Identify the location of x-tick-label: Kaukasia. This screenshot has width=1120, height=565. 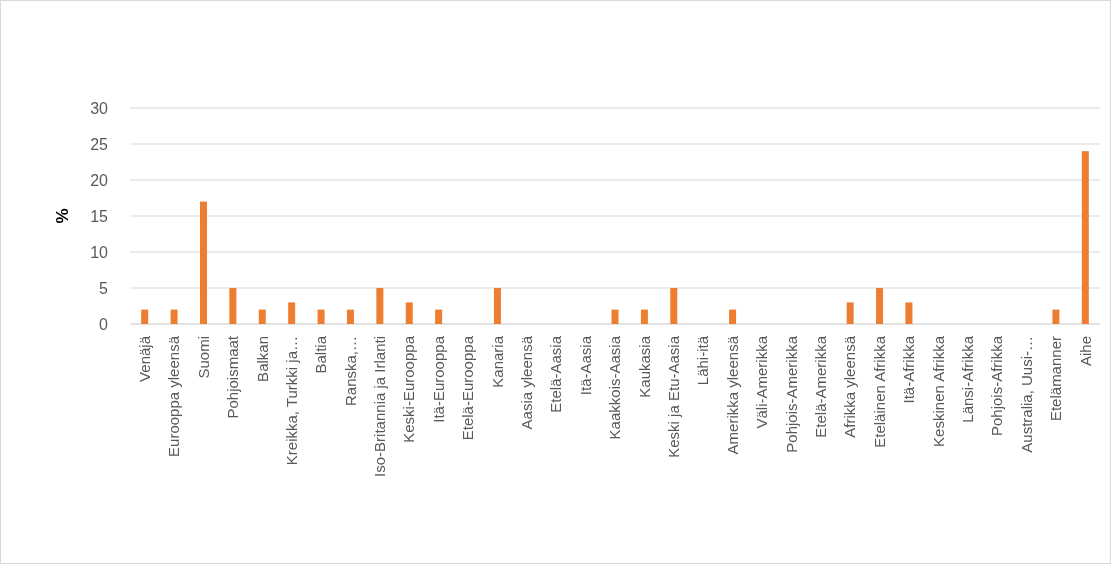
(644, 366).